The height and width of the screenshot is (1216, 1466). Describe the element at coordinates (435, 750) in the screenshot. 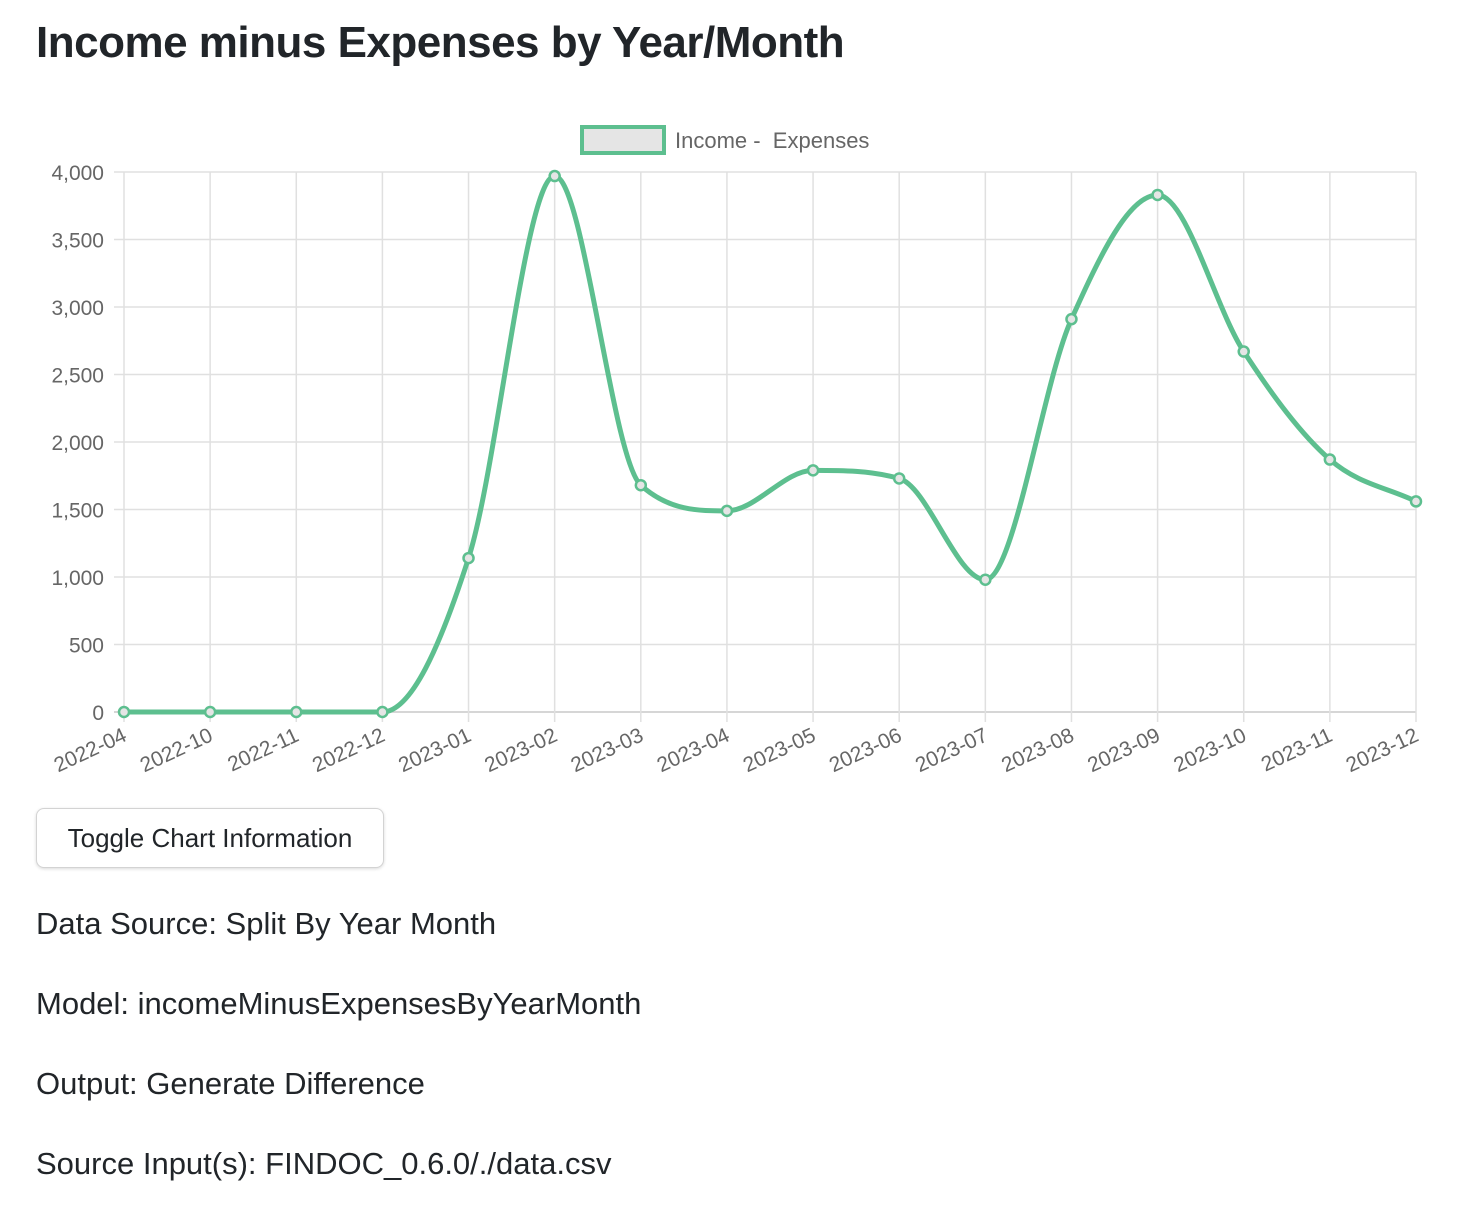

I see `x-tick-label: 2023-01` at that location.